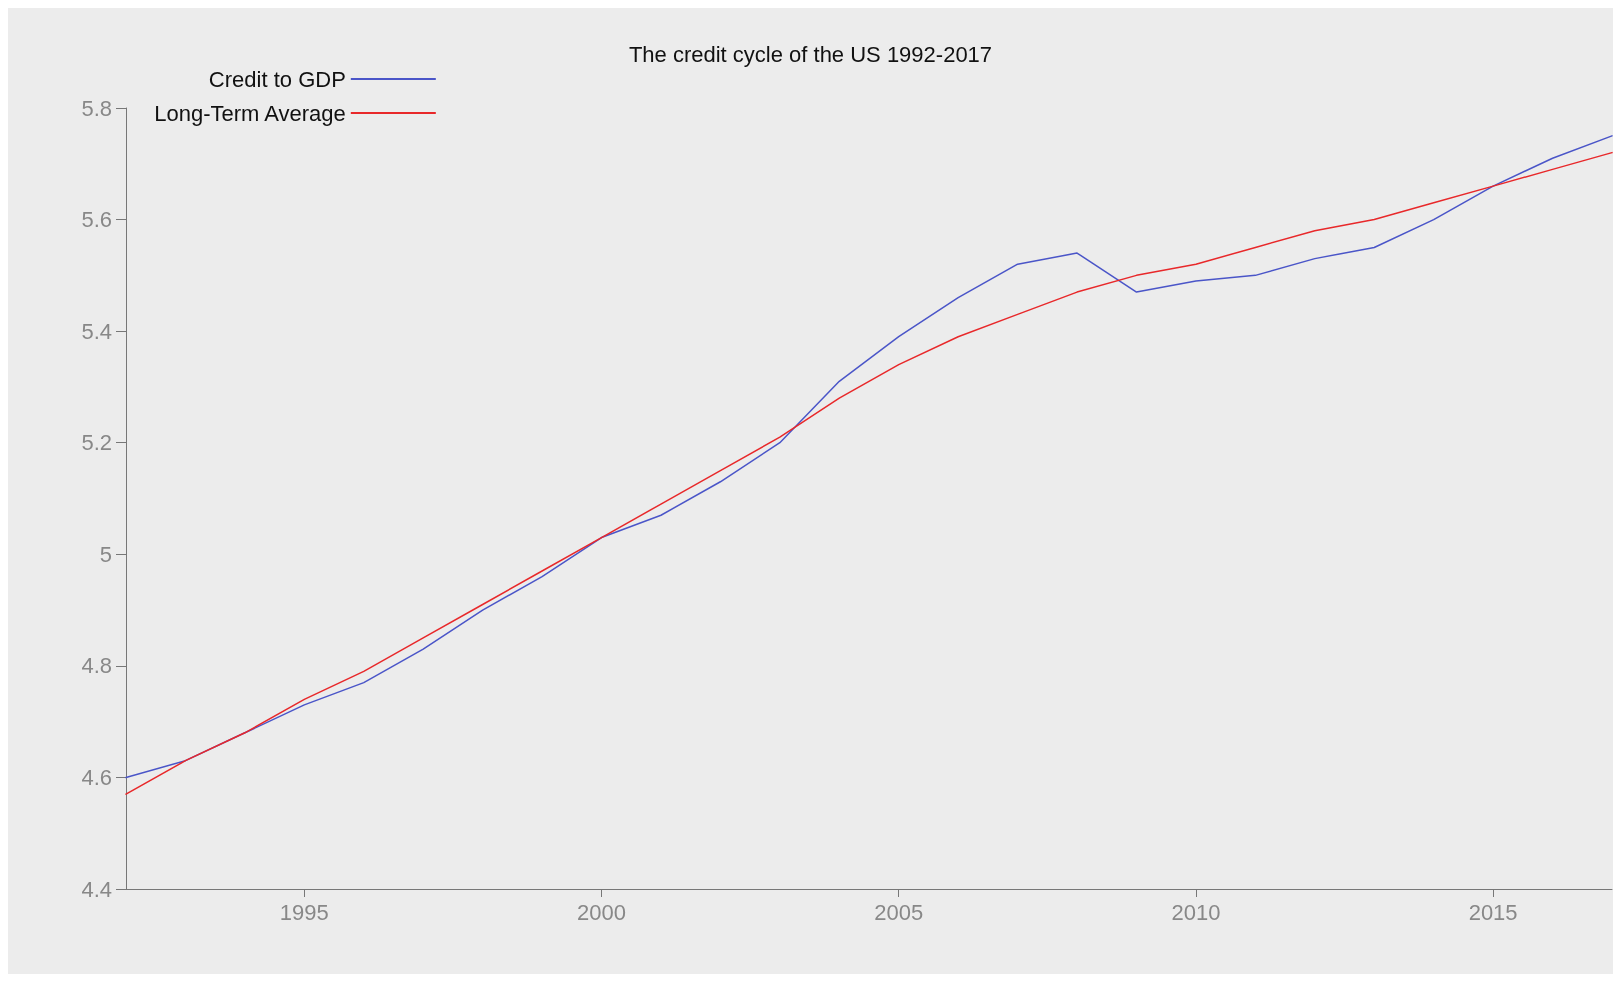 The width and height of the screenshot is (1621, 982). Describe the element at coordinates (277, 79) in the screenshot. I see `legend-label: Credit to GDP` at that location.